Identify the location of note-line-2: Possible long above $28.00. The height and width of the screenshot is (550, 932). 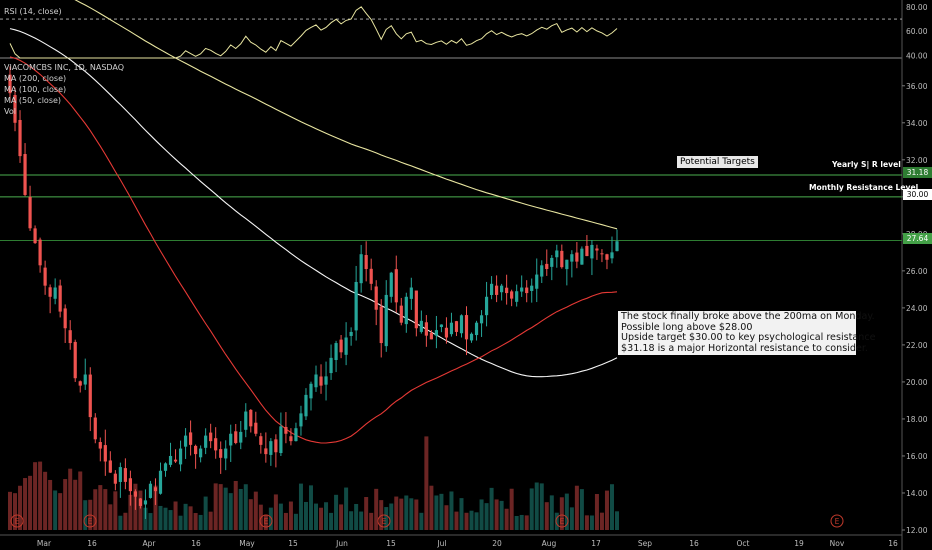
(687, 327).